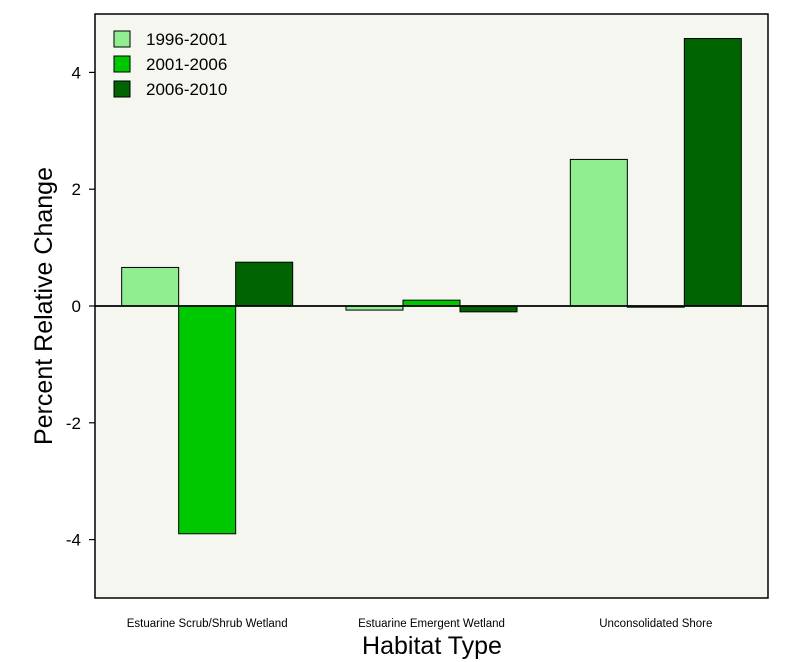 Image resolution: width=800 pixels, height=662 pixels. What do you see at coordinates (431, 624) in the screenshot?
I see `x-tick-label: Estuarine Emergent Wetland` at bounding box center [431, 624].